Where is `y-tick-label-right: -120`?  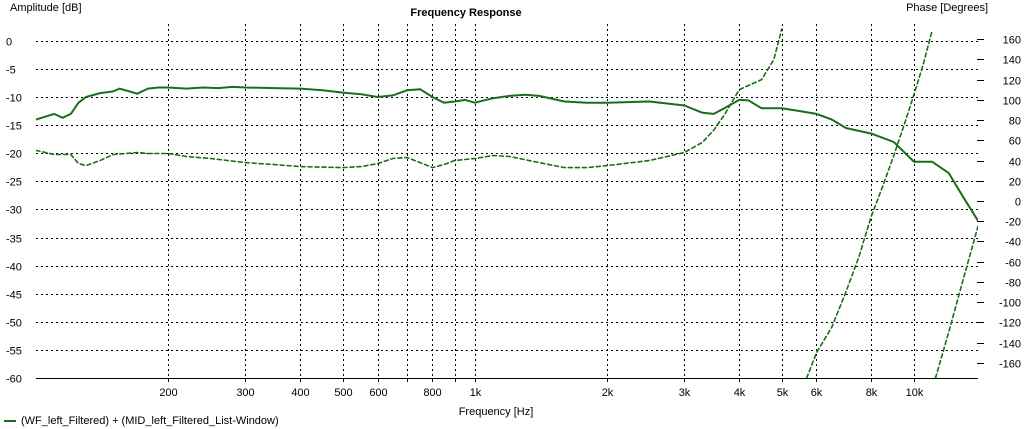
y-tick-label-right: -120 is located at coordinates (1010, 324).